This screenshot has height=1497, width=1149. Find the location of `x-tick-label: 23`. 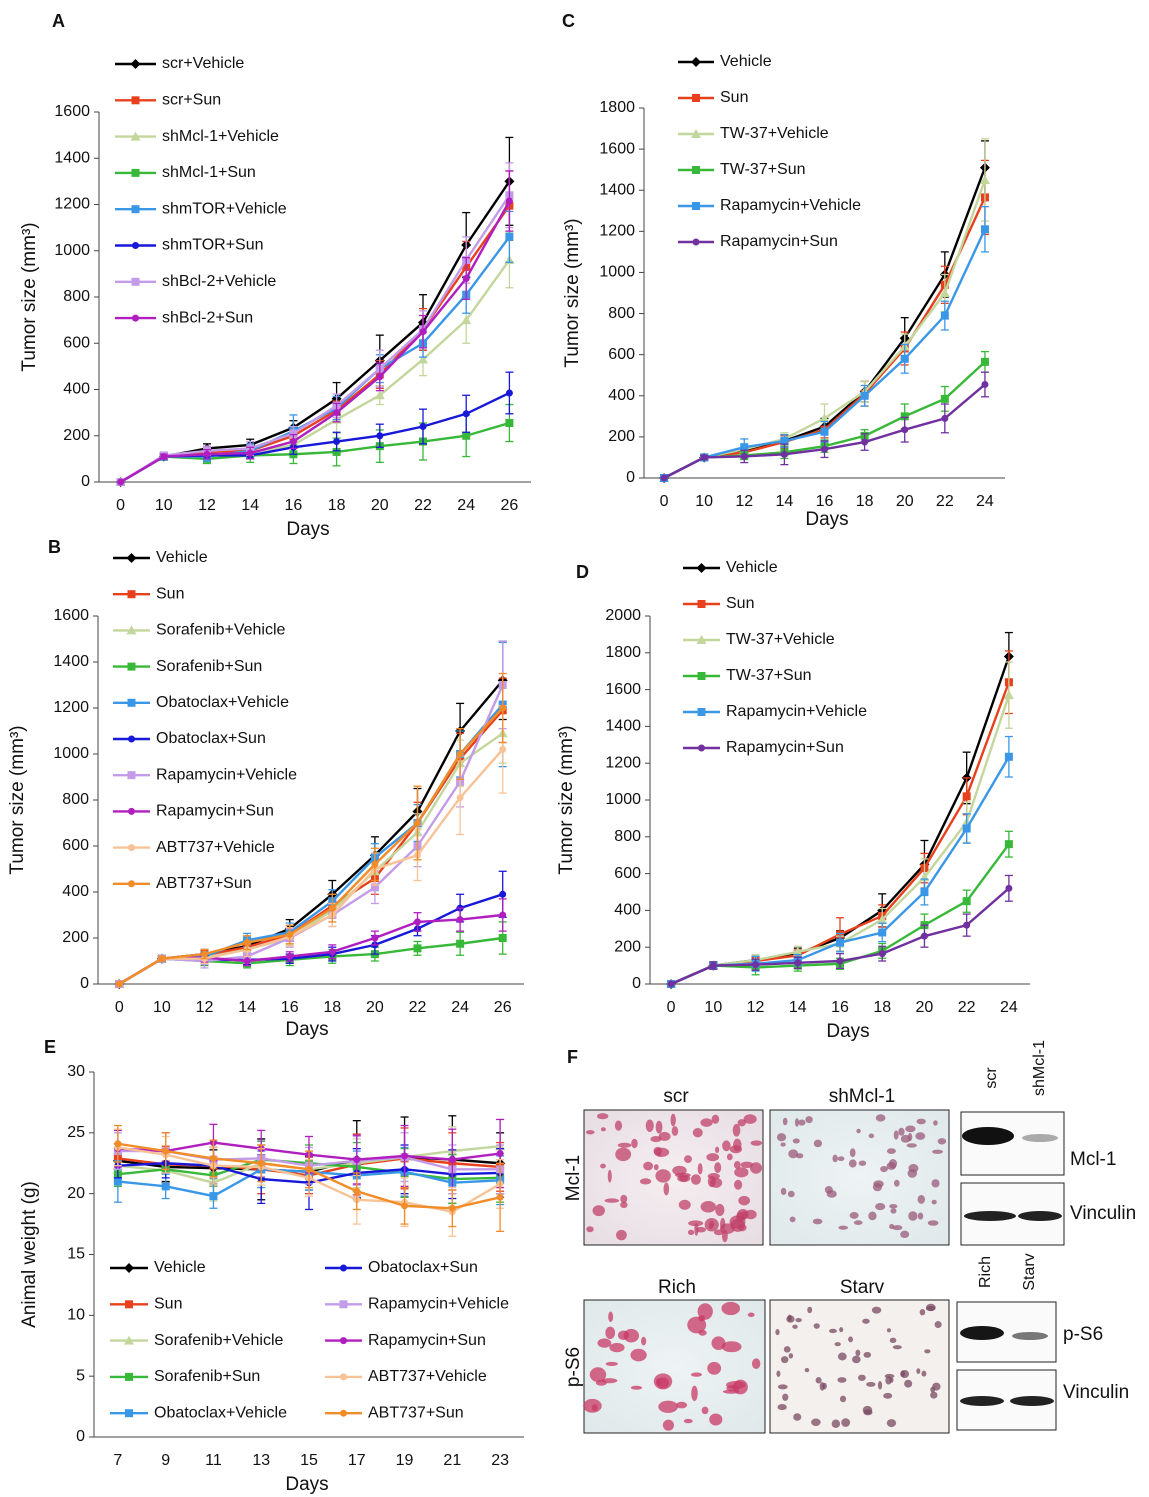

x-tick-label: 23 is located at coordinates (500, 1460).